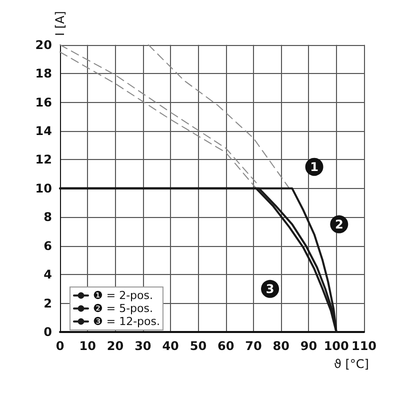 The image size is (400, 400). I want to click on x-tick-label: 40, so click(170, 346).